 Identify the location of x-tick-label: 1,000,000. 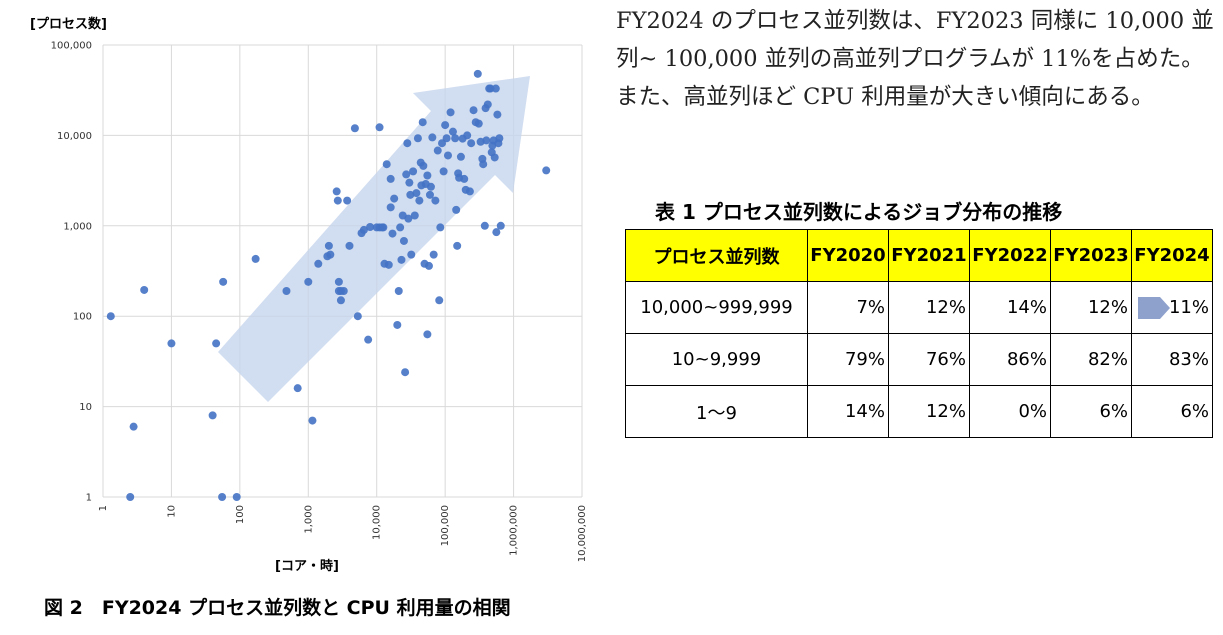
(514, 530).